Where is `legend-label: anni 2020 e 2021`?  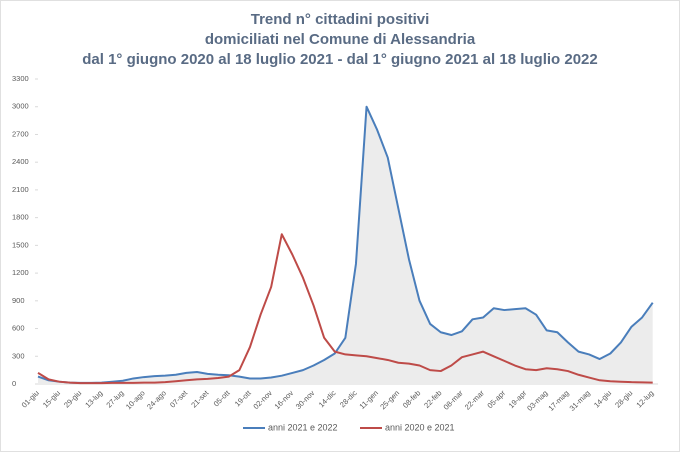 legend-label: anni 2020 e 2021 is located at coordinates (420, 427).